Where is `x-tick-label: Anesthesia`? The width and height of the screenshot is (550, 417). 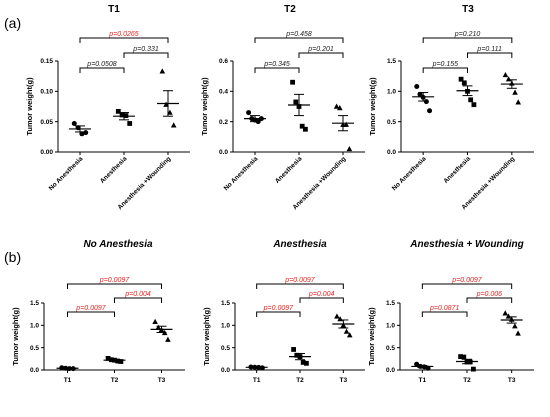 x-tick-label: Anesthesia is located at coordinates (114, 170).